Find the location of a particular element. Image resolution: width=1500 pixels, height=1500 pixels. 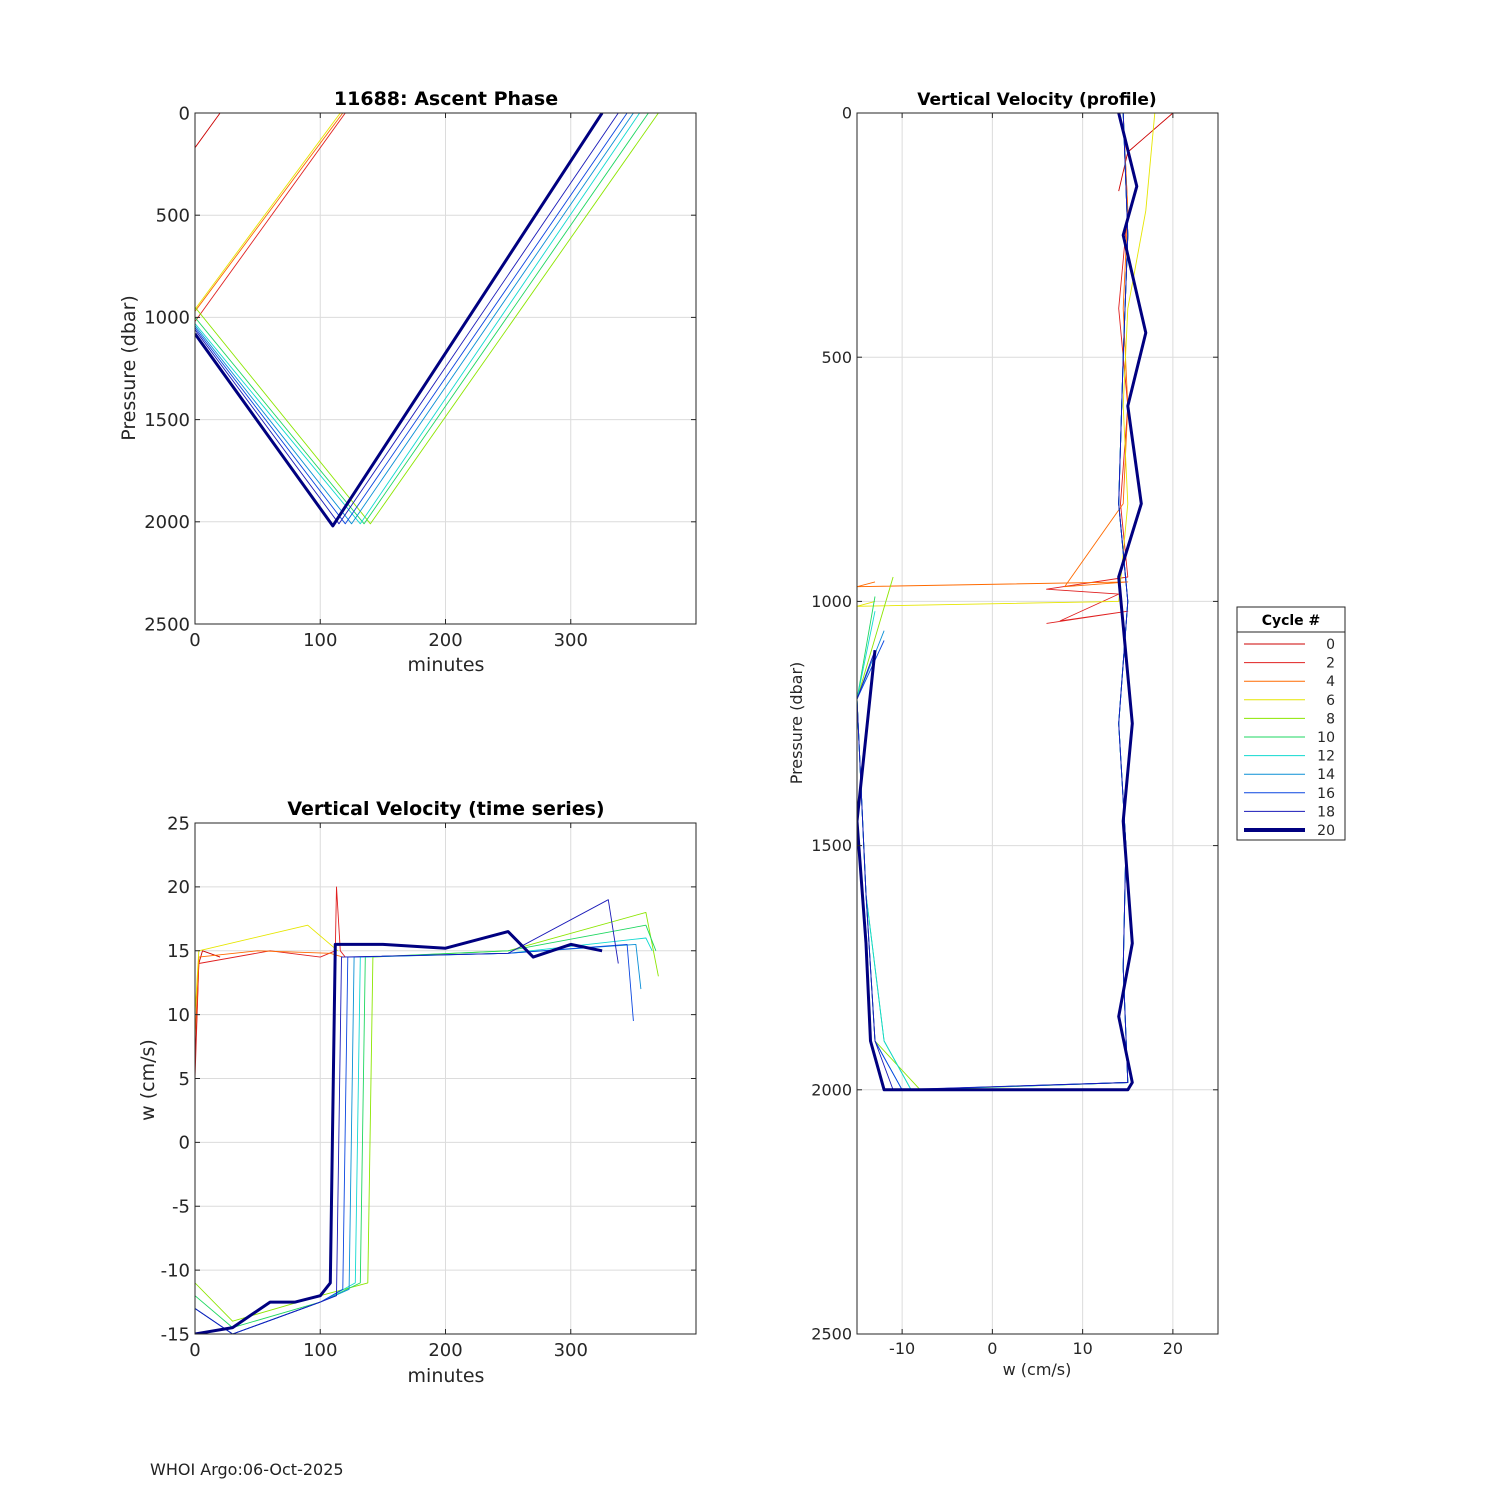

ts-grid is located at coordinates (445, 1078).